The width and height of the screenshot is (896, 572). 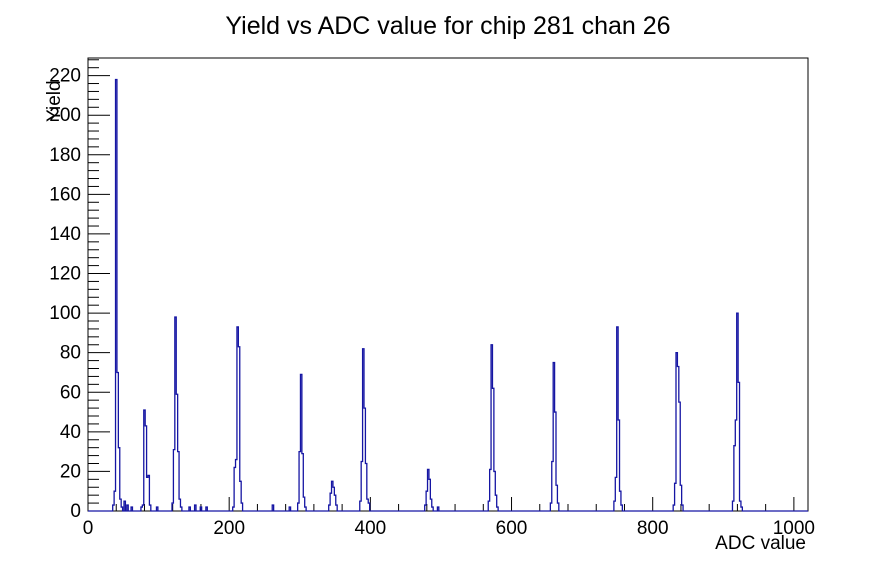 What do you see at coordinates (229, 528) in the screenshot?
I see `x-tick-label: 200` at bounding box center [229, 528].